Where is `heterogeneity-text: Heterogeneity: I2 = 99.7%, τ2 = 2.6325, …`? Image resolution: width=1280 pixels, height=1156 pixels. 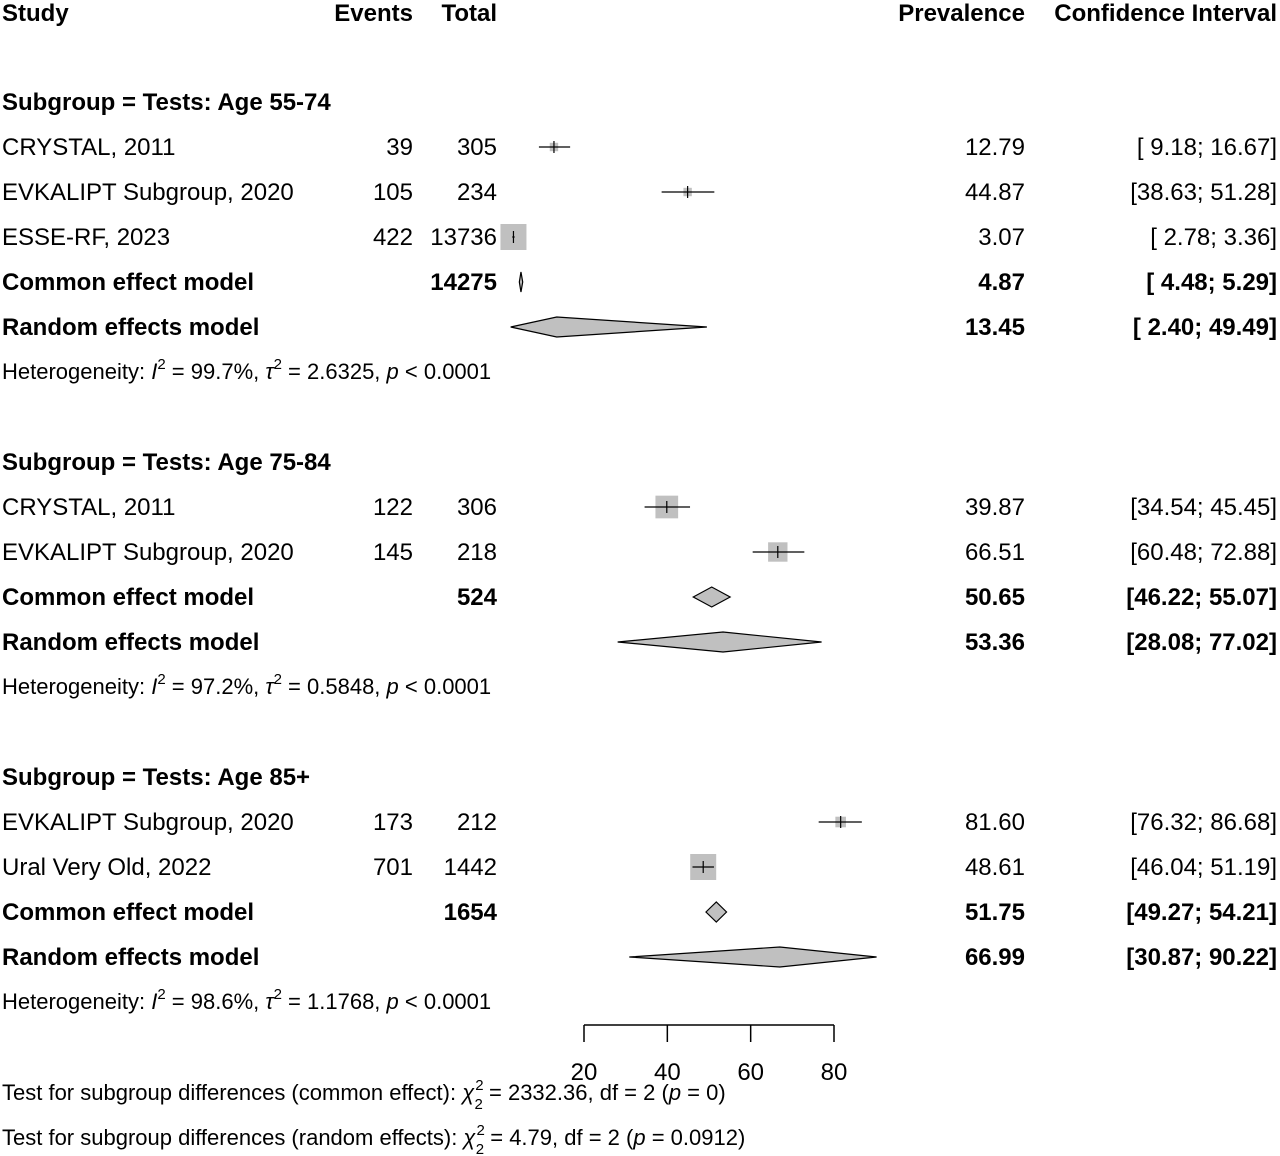 heterogeneity-text: Heterogeneity: I2 = 99.7%, τ2 = 2.6325, … is located at coordinates (246, 370).